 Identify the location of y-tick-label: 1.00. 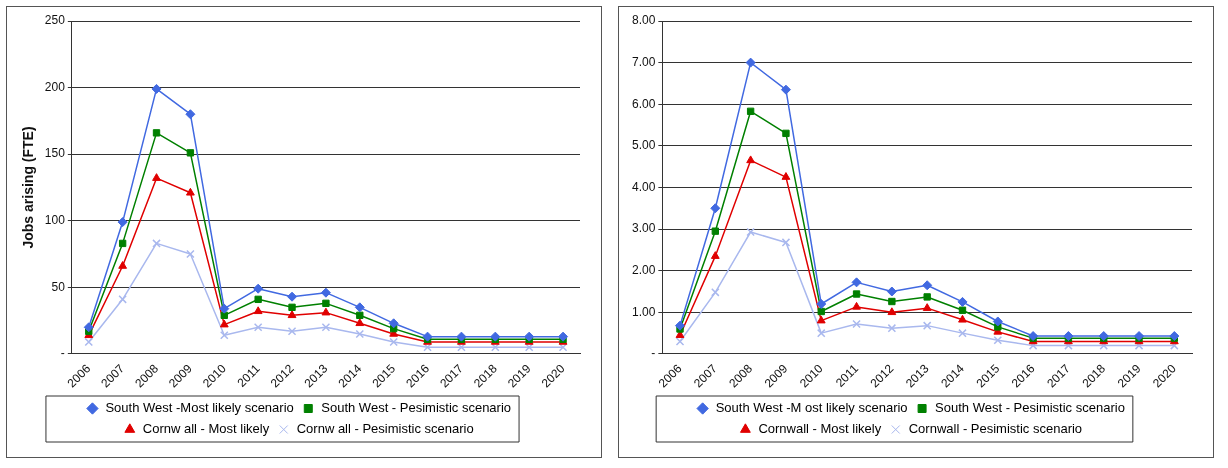
(644, 311).